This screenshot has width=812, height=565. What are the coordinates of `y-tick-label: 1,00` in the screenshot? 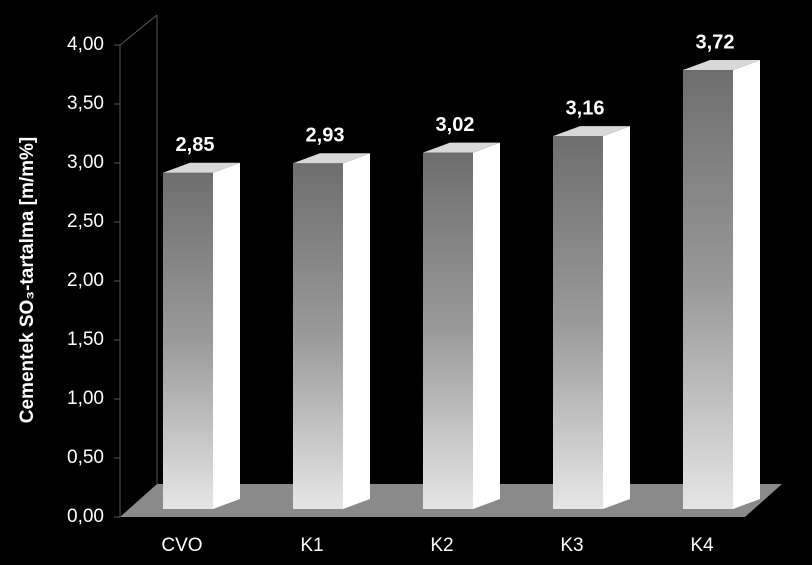 It's located at (85, 398).